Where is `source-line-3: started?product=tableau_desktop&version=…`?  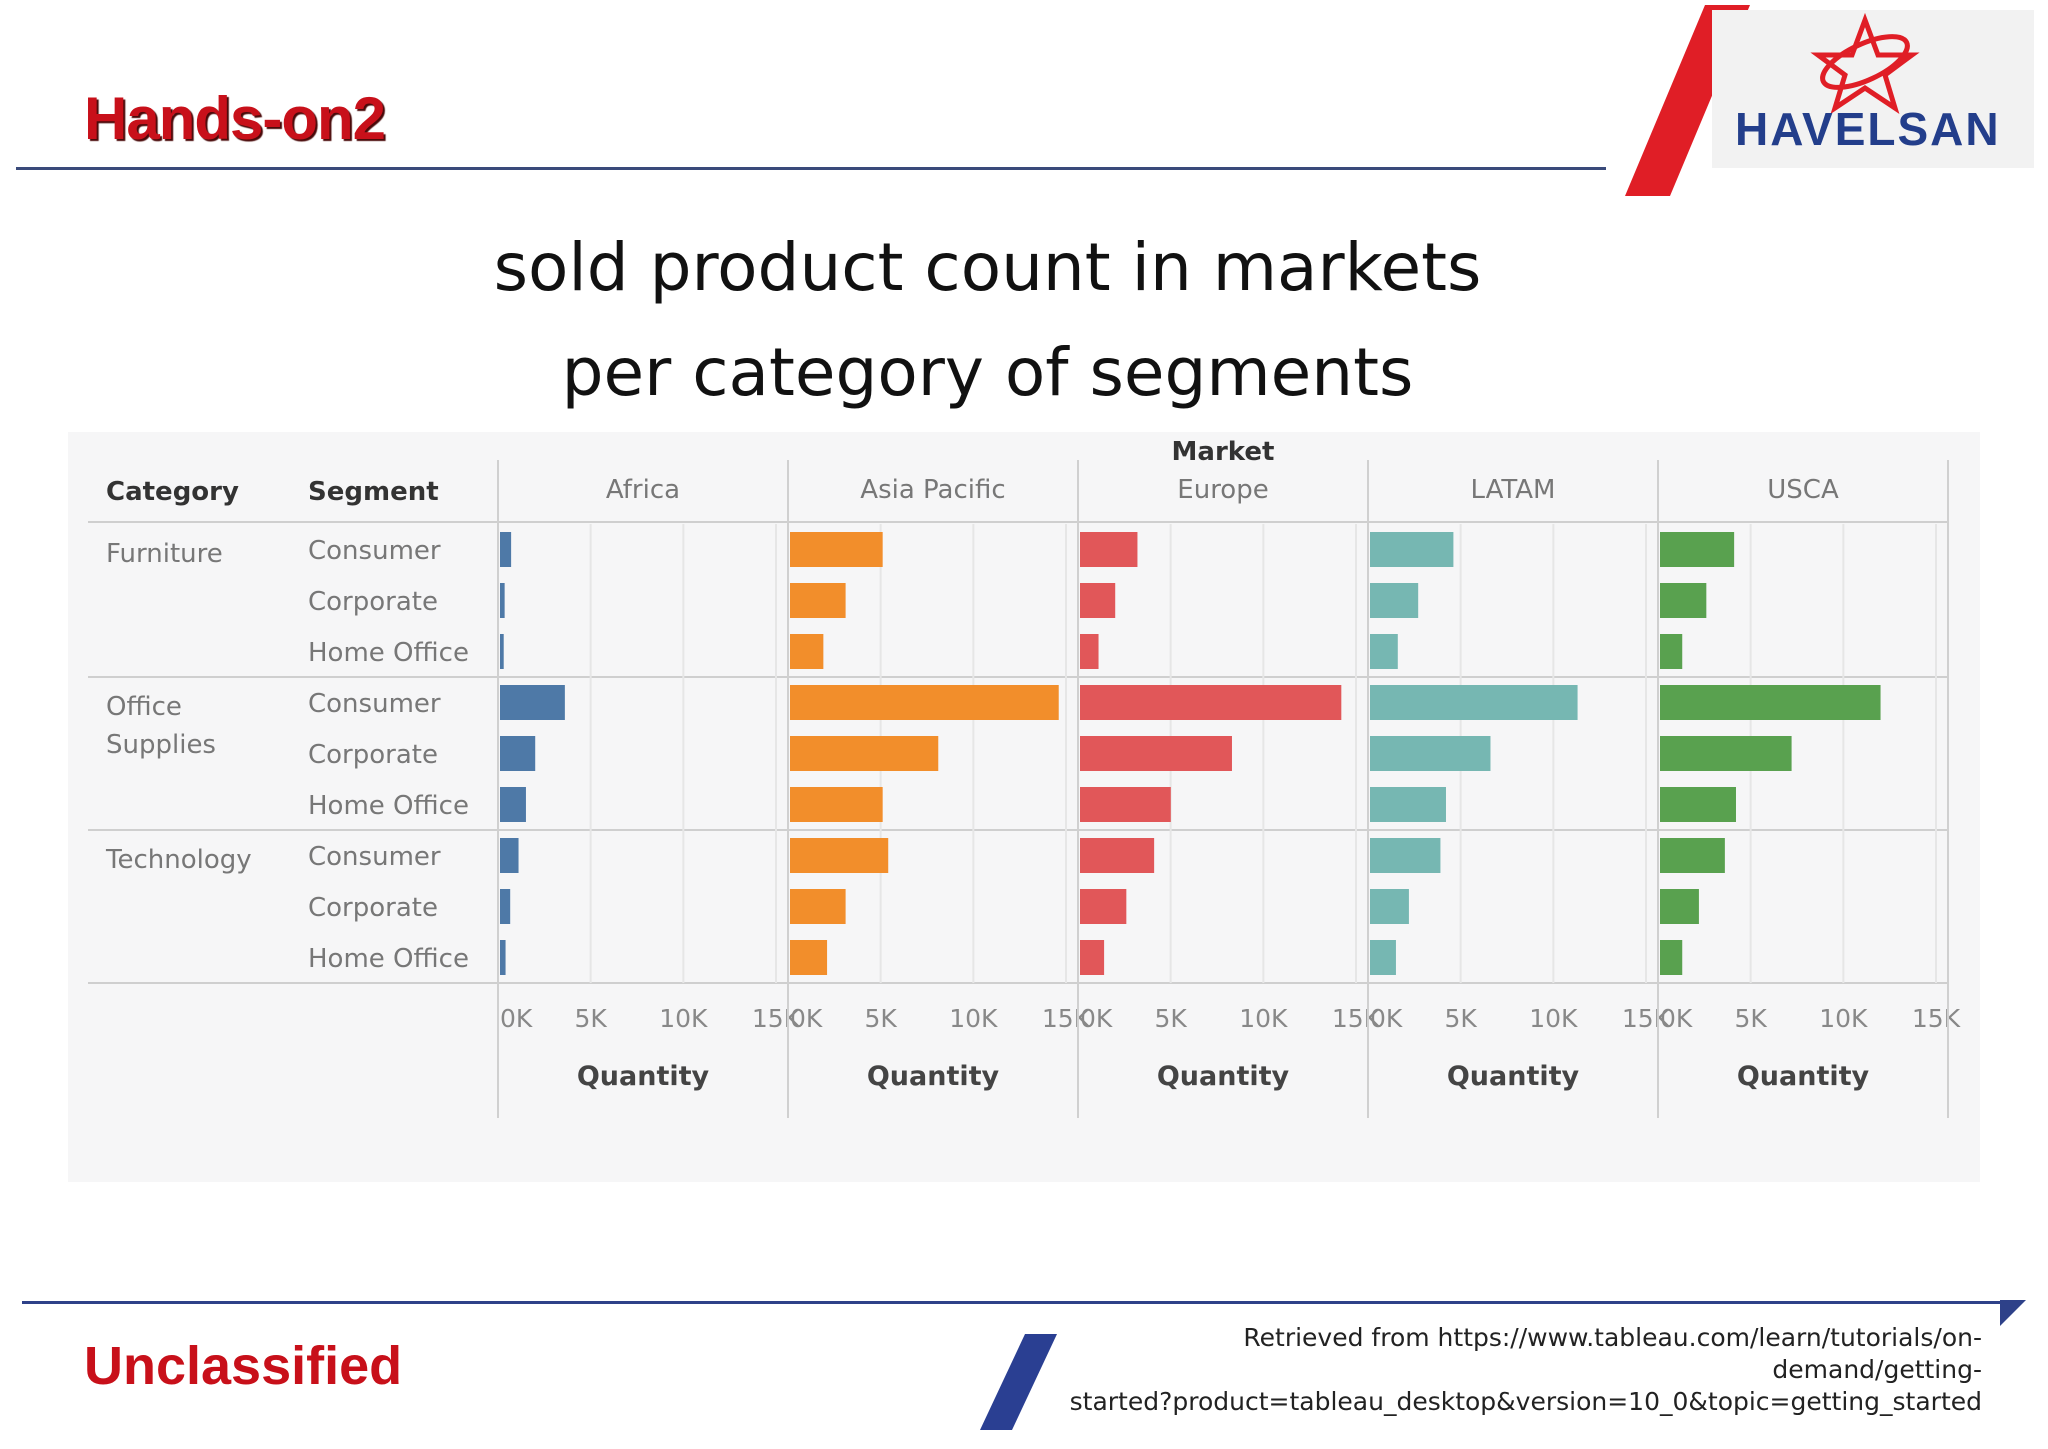 source-line-3: started?product=tableau_desktop&version=… is located at coordinates (1525, 1401).